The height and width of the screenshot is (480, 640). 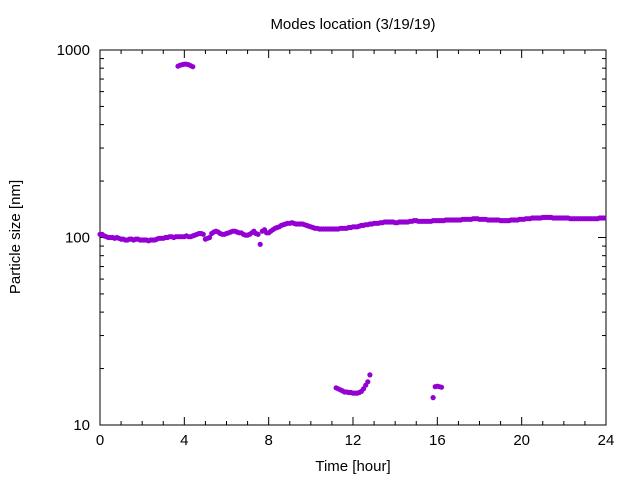 What do you see at coordinates (185, 65) in the screenshot?
I see `series-large` at bounding box center [185, 65].